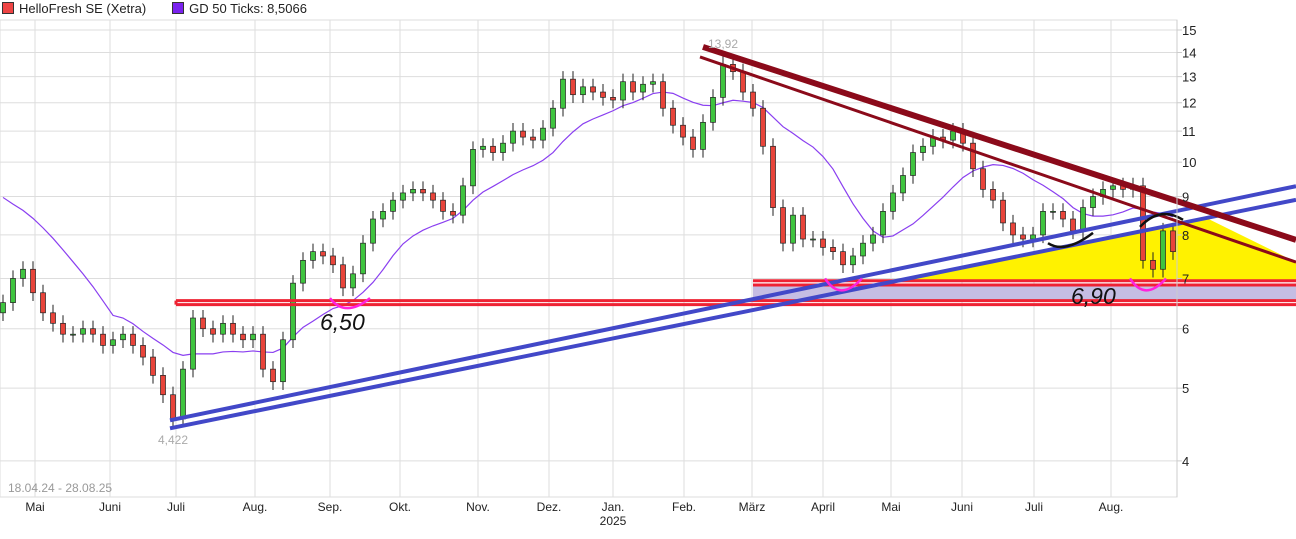  What do you see at coordinates (248, 8) in the screenshot?
I see `legend-label: GD 50 Ticks: 8,5066` at bounding box center [248, 8].